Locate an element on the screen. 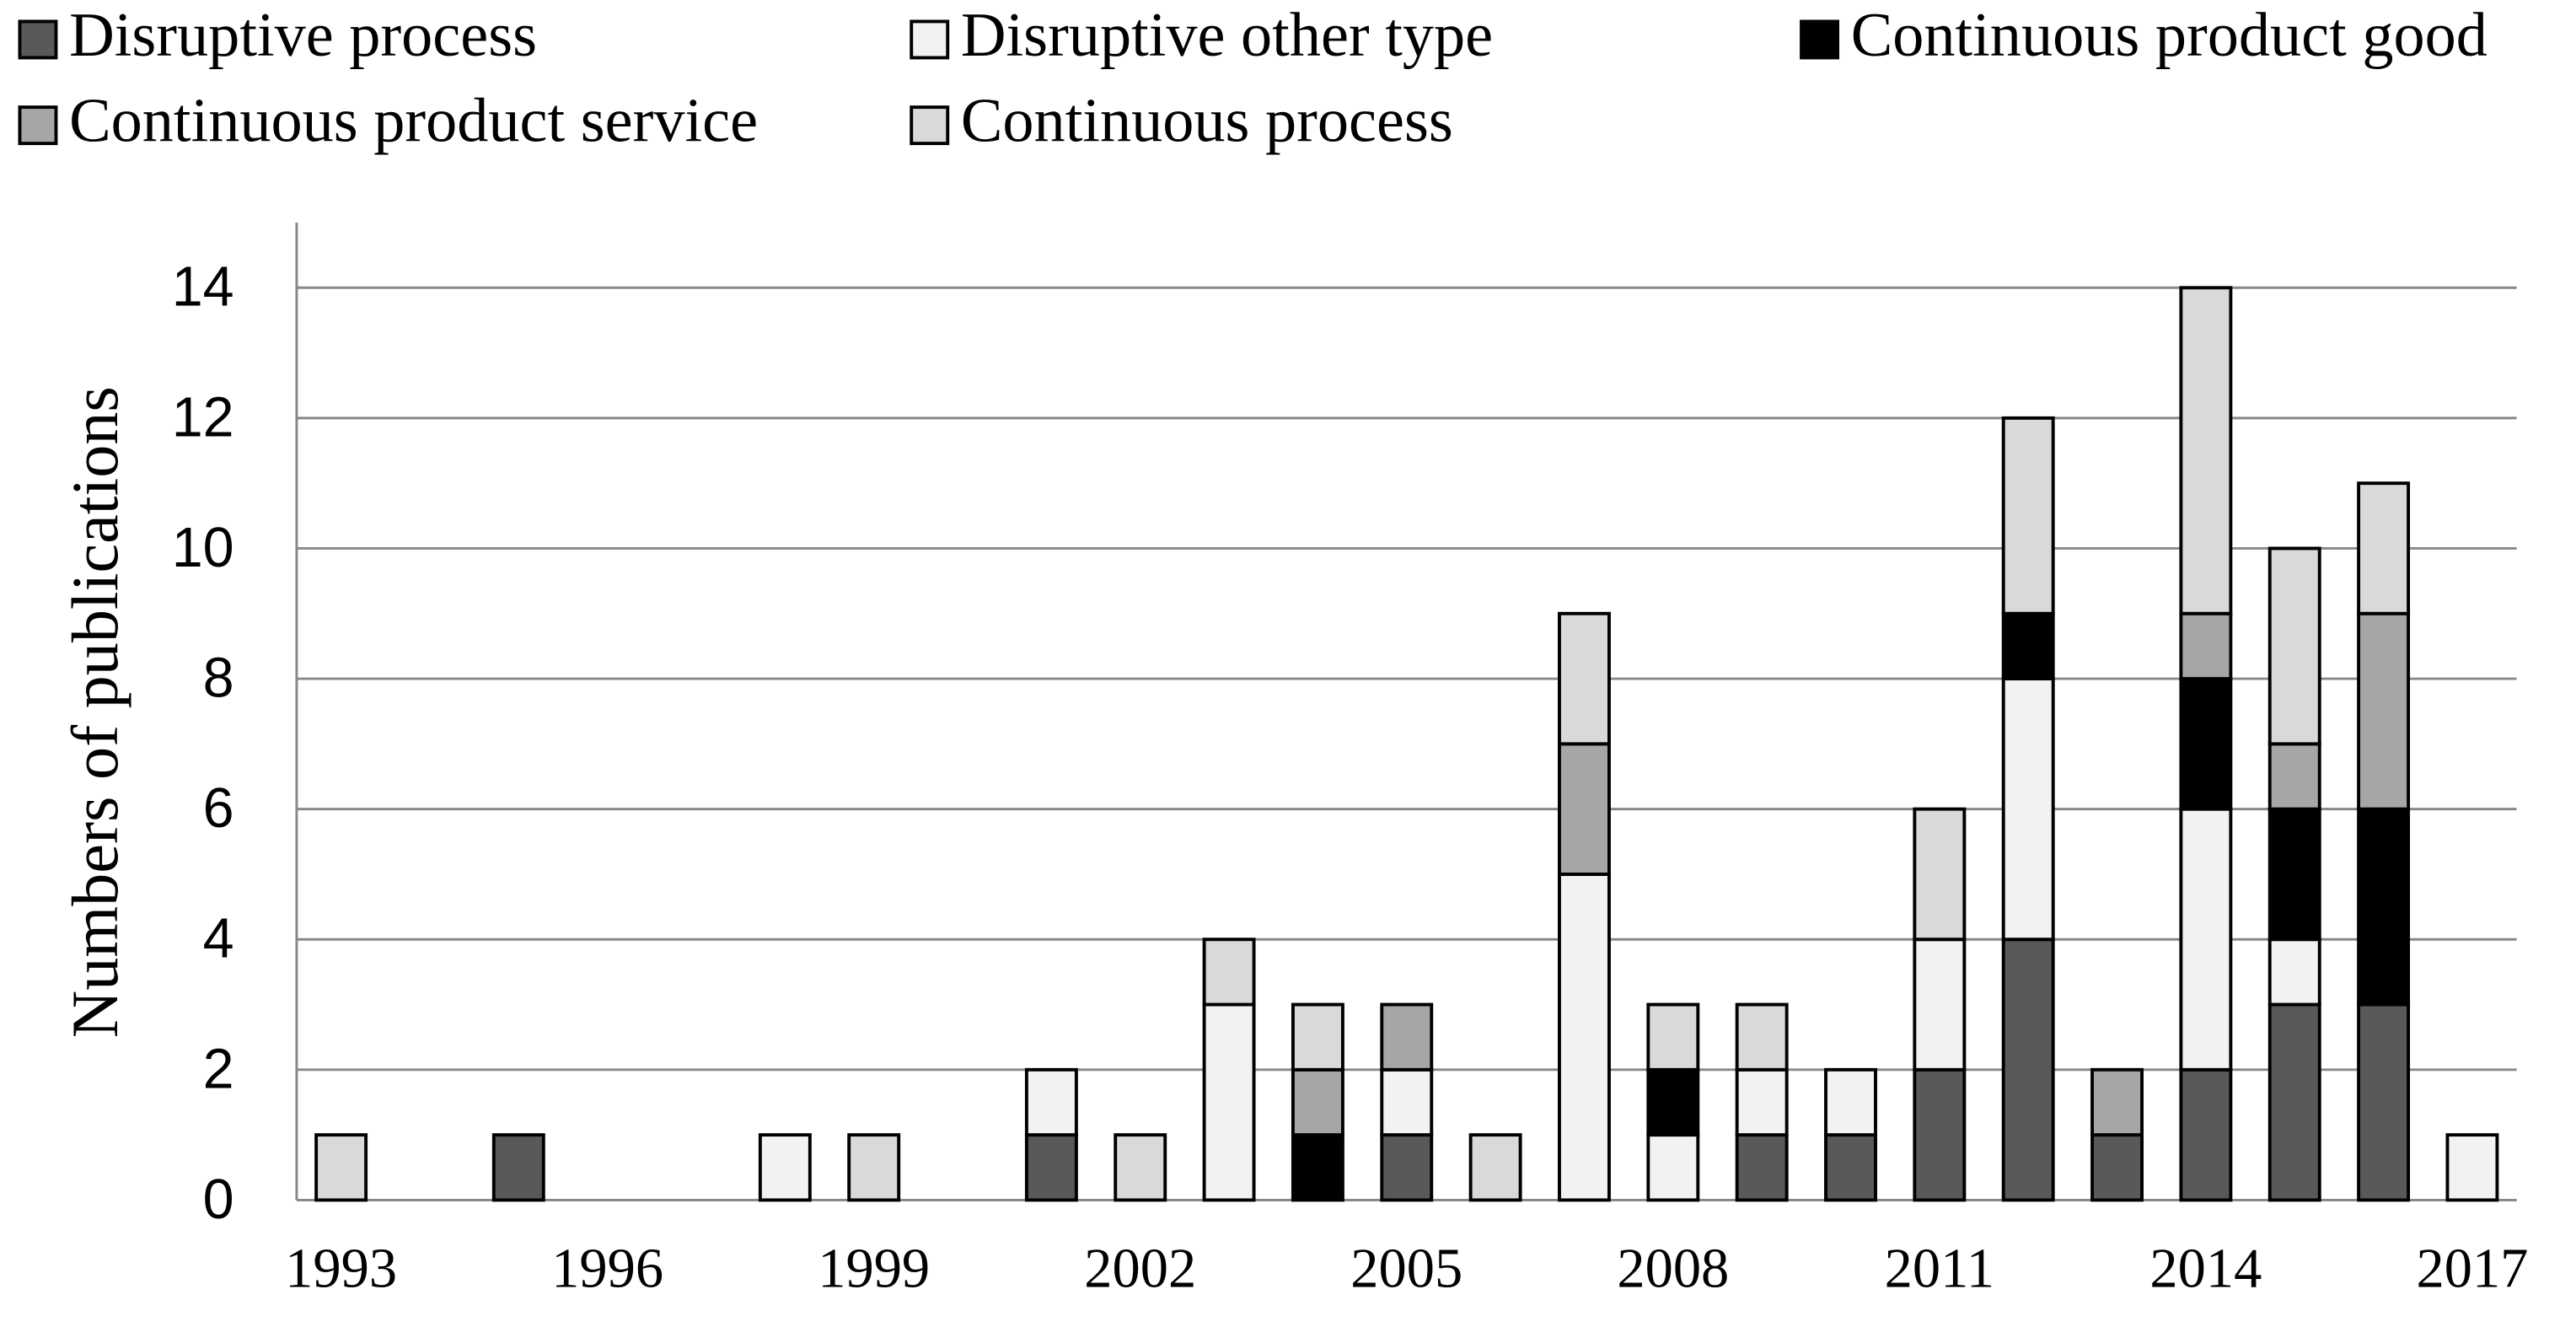 The image size is (2576, 1327). y-tick-label: 4 is located at coordinates (218, 939).